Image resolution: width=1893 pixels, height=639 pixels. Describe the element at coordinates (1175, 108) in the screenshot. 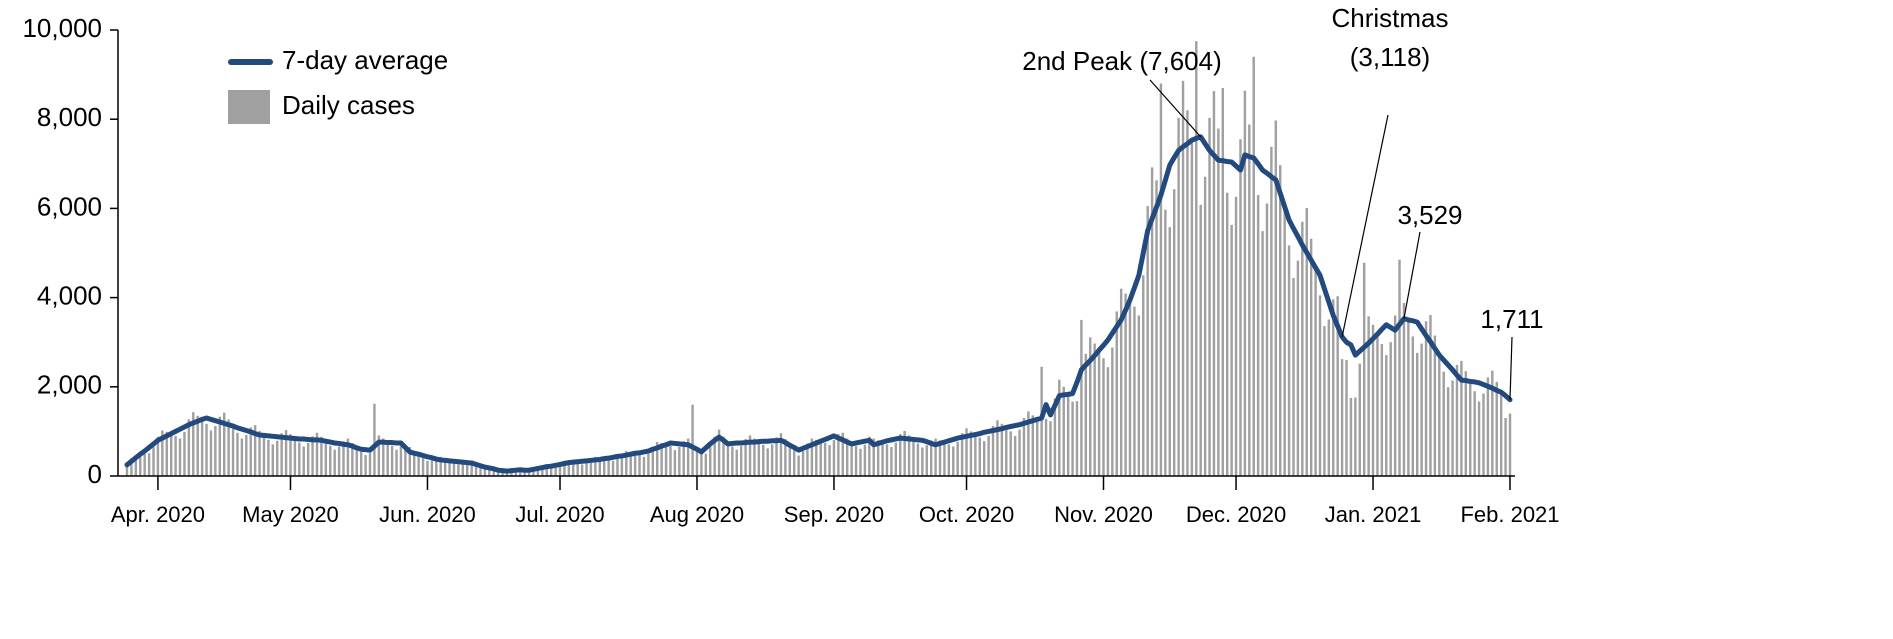

I see `annotation-leader` at that location.